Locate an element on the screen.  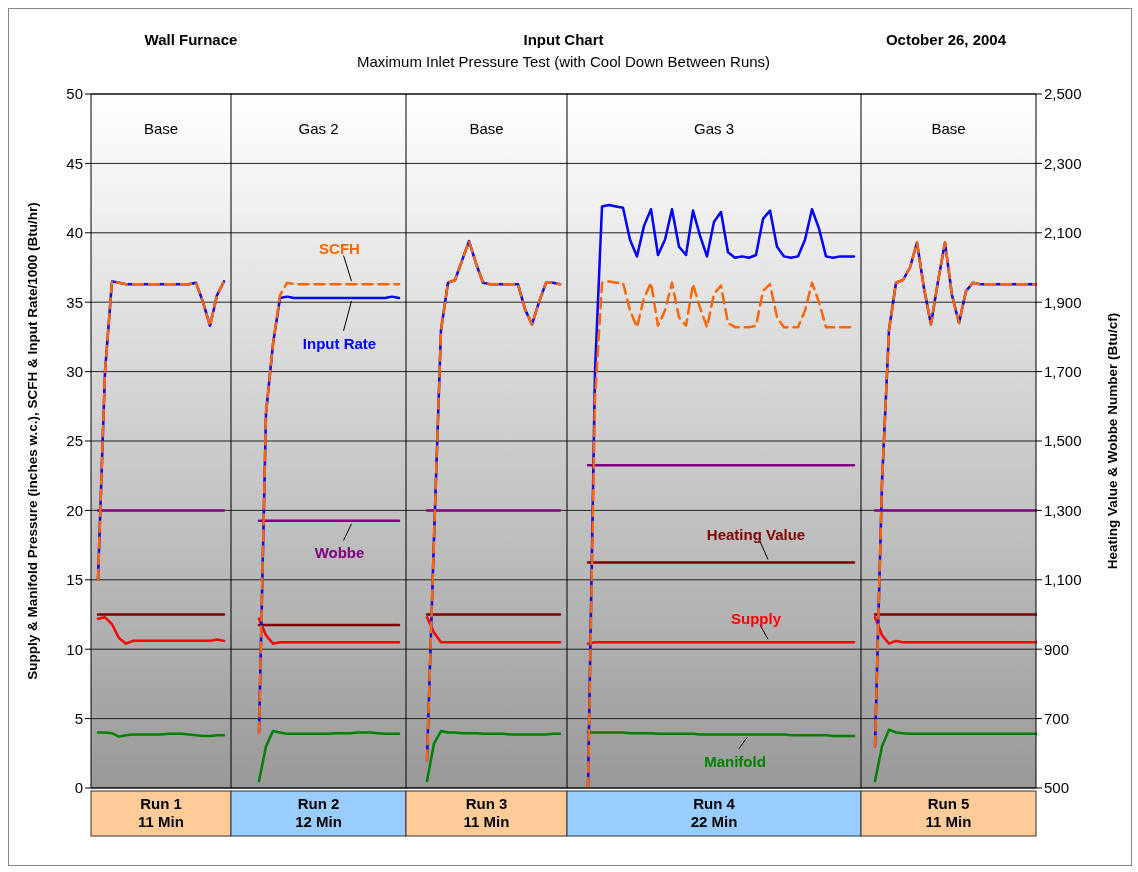
y-tick-label: 5 is located at coordinates (78, 718).